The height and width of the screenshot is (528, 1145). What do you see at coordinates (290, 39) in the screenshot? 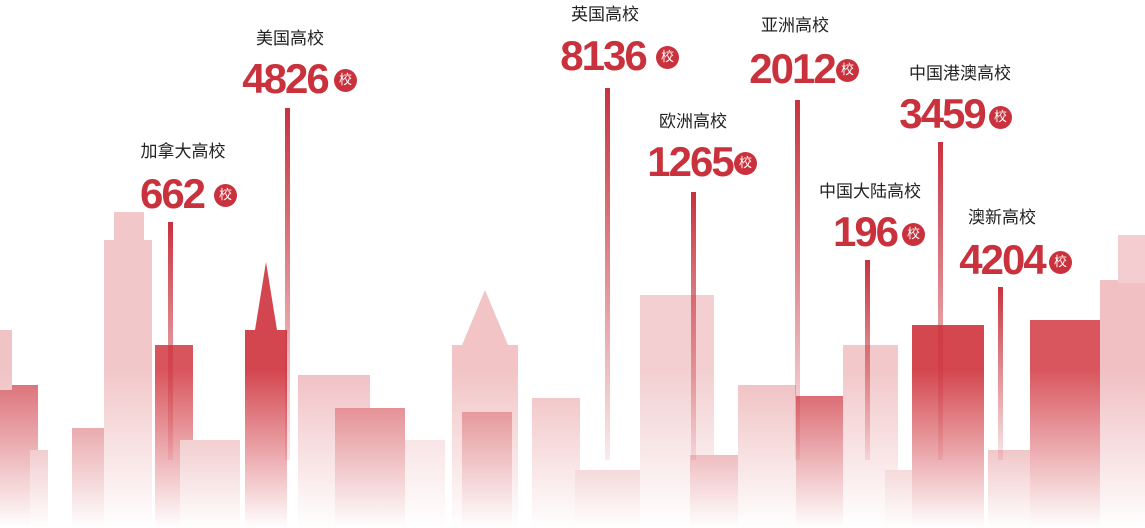
I see `item-label: 美国高校` at bounding box center [290, 39].